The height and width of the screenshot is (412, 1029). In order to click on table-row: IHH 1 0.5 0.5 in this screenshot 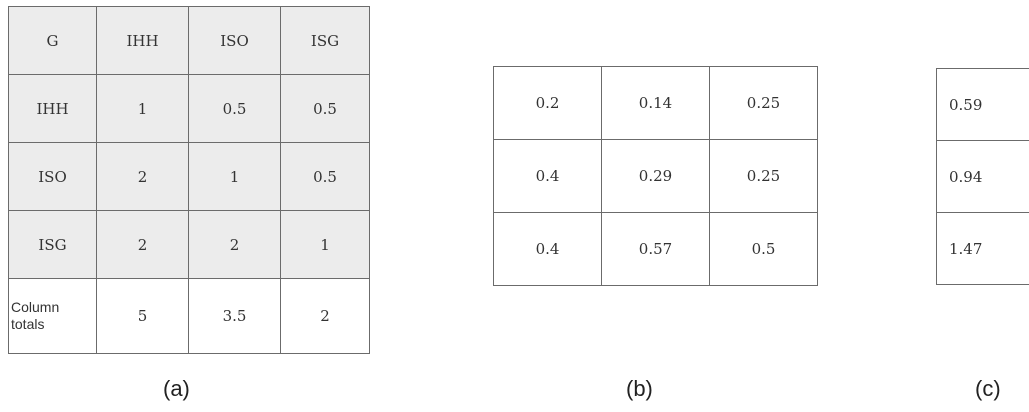, I will do `click(189, 108)`.